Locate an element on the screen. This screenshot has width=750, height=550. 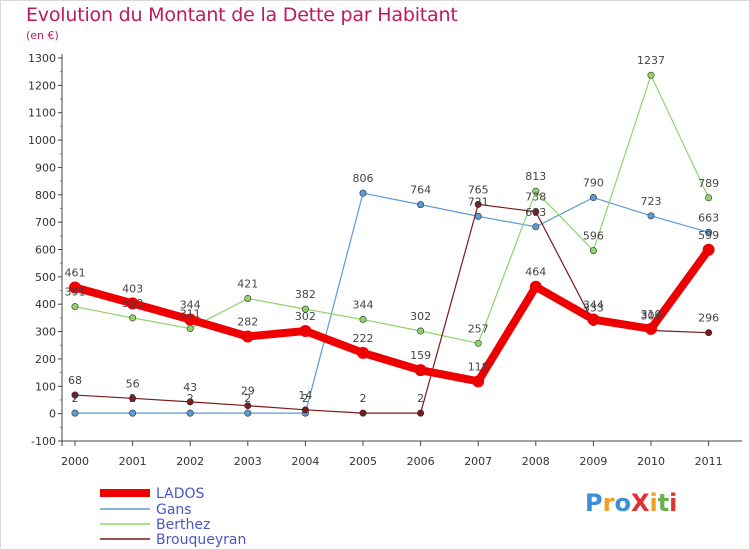
data-label-brouqueyran: 2 is located at coordinates (420, 398).